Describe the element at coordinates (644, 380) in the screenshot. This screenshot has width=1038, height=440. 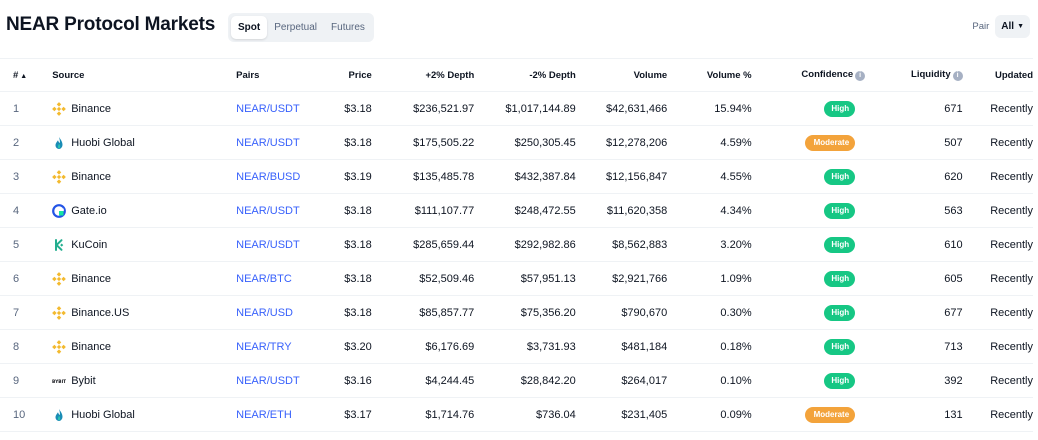
I see `volume-cell: $264,017` at that location.